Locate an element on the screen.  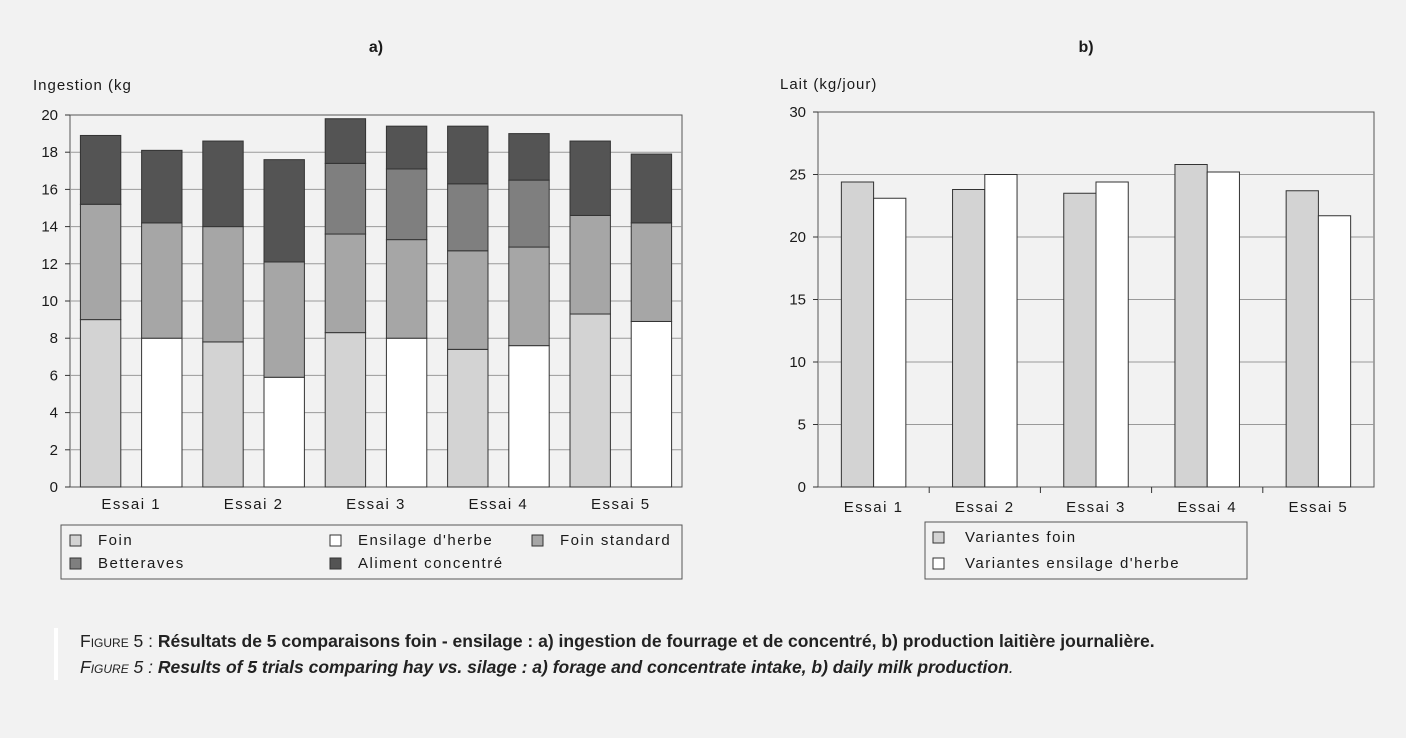
chart-b-y-tick-label: 20 is located at coordinates (797, 237).